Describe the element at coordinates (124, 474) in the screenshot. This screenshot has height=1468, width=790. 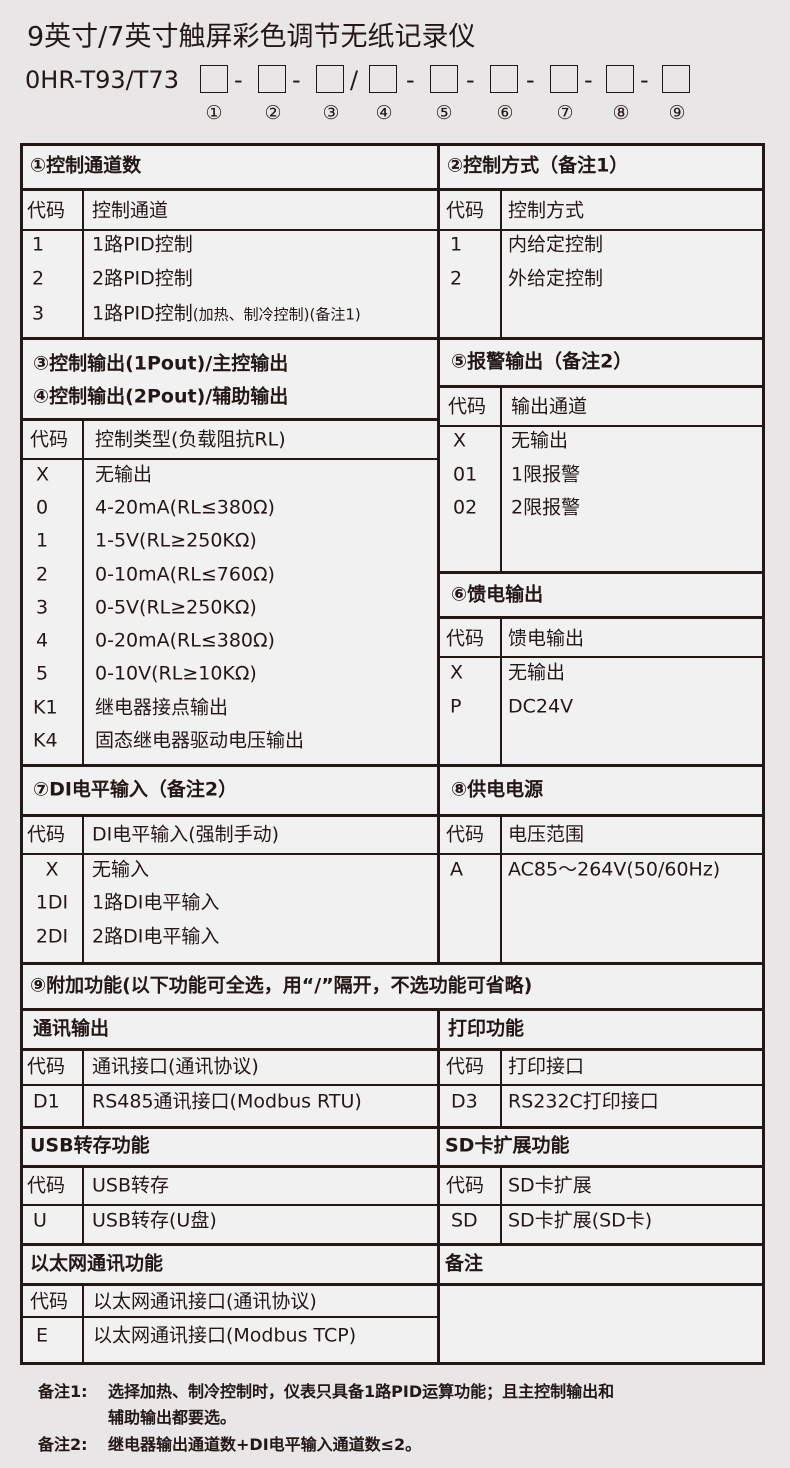
I see `description: 无输出` at that location.